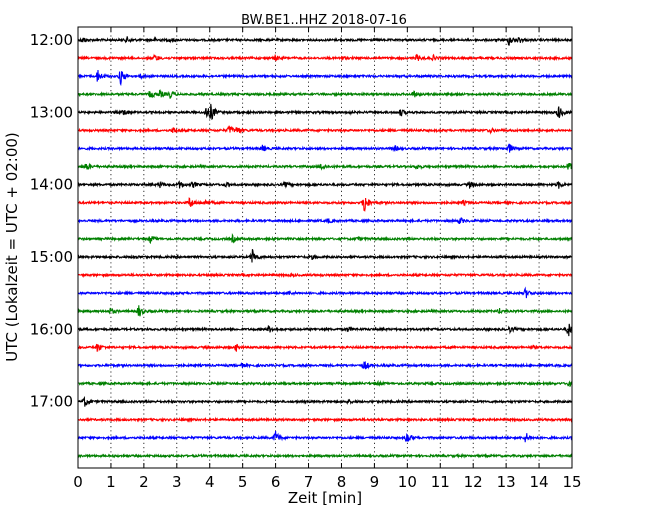 The image size is (650, 520). Describe the element at coordinates (325, 498) in the screenshot. I see `x-axis-label: Zeit [min]` at that location.